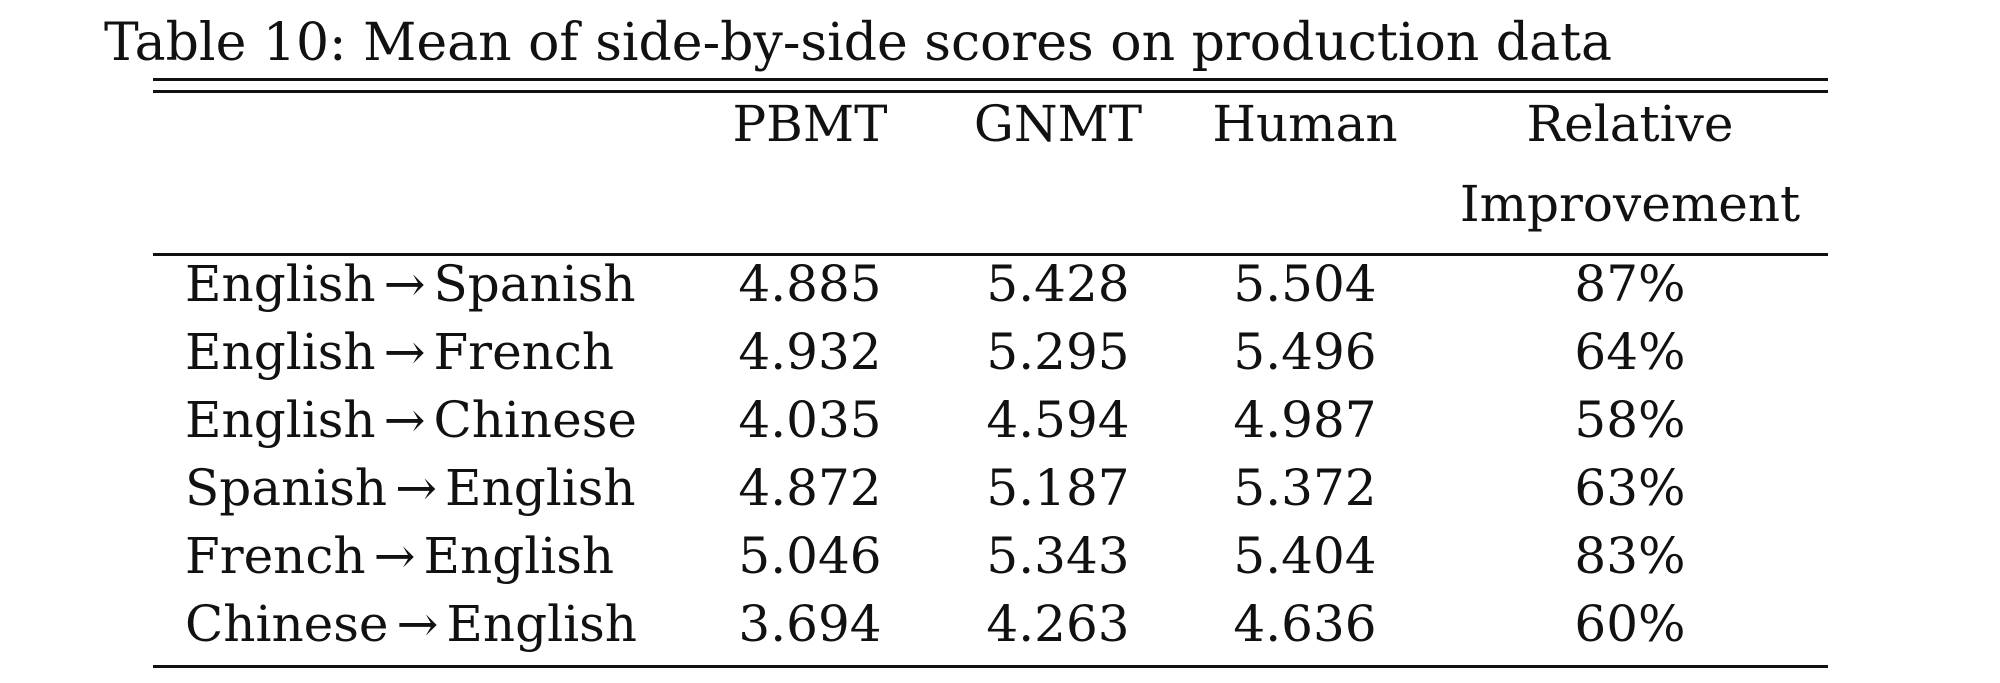 The image size is (2000, 683). Describe the element at coordinates (1058, 488) in the screenshot. I see `gnmt-score: 5.187` at that location.